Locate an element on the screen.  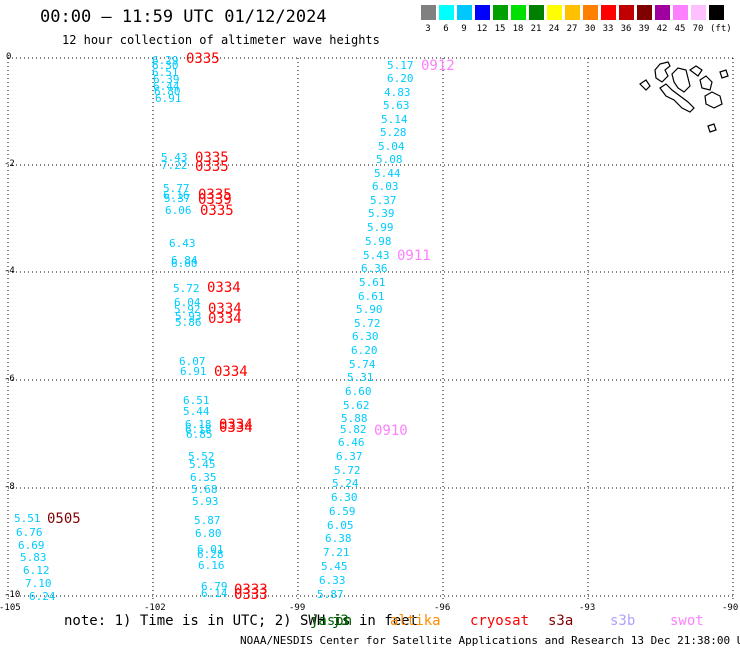
swh-value: 6.06 is located at coordinates (178, 210).